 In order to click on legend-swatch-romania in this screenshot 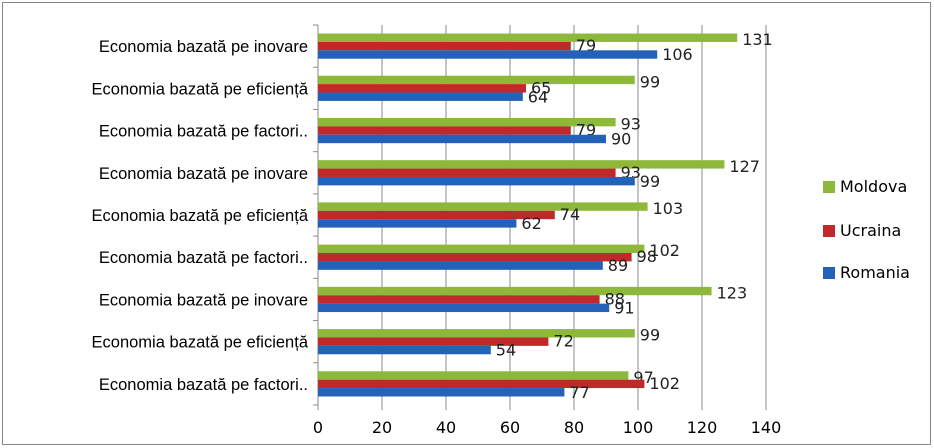, I will do `click(829, 273)`.